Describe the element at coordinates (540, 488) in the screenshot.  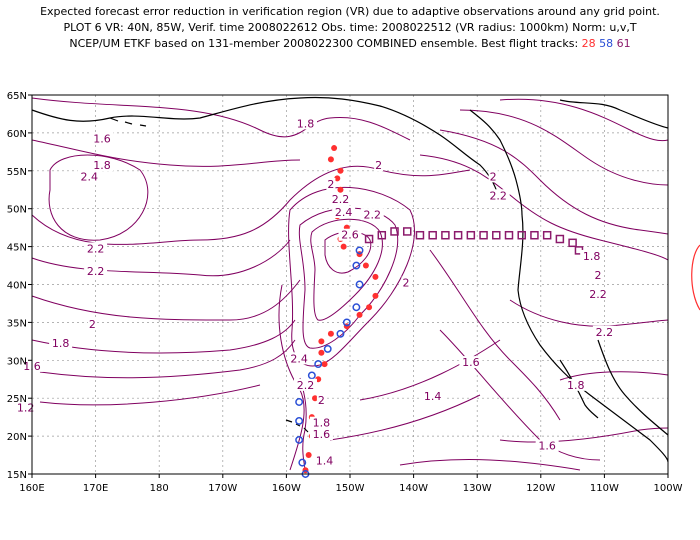
I see `x-tick-label: 120W` at that location.